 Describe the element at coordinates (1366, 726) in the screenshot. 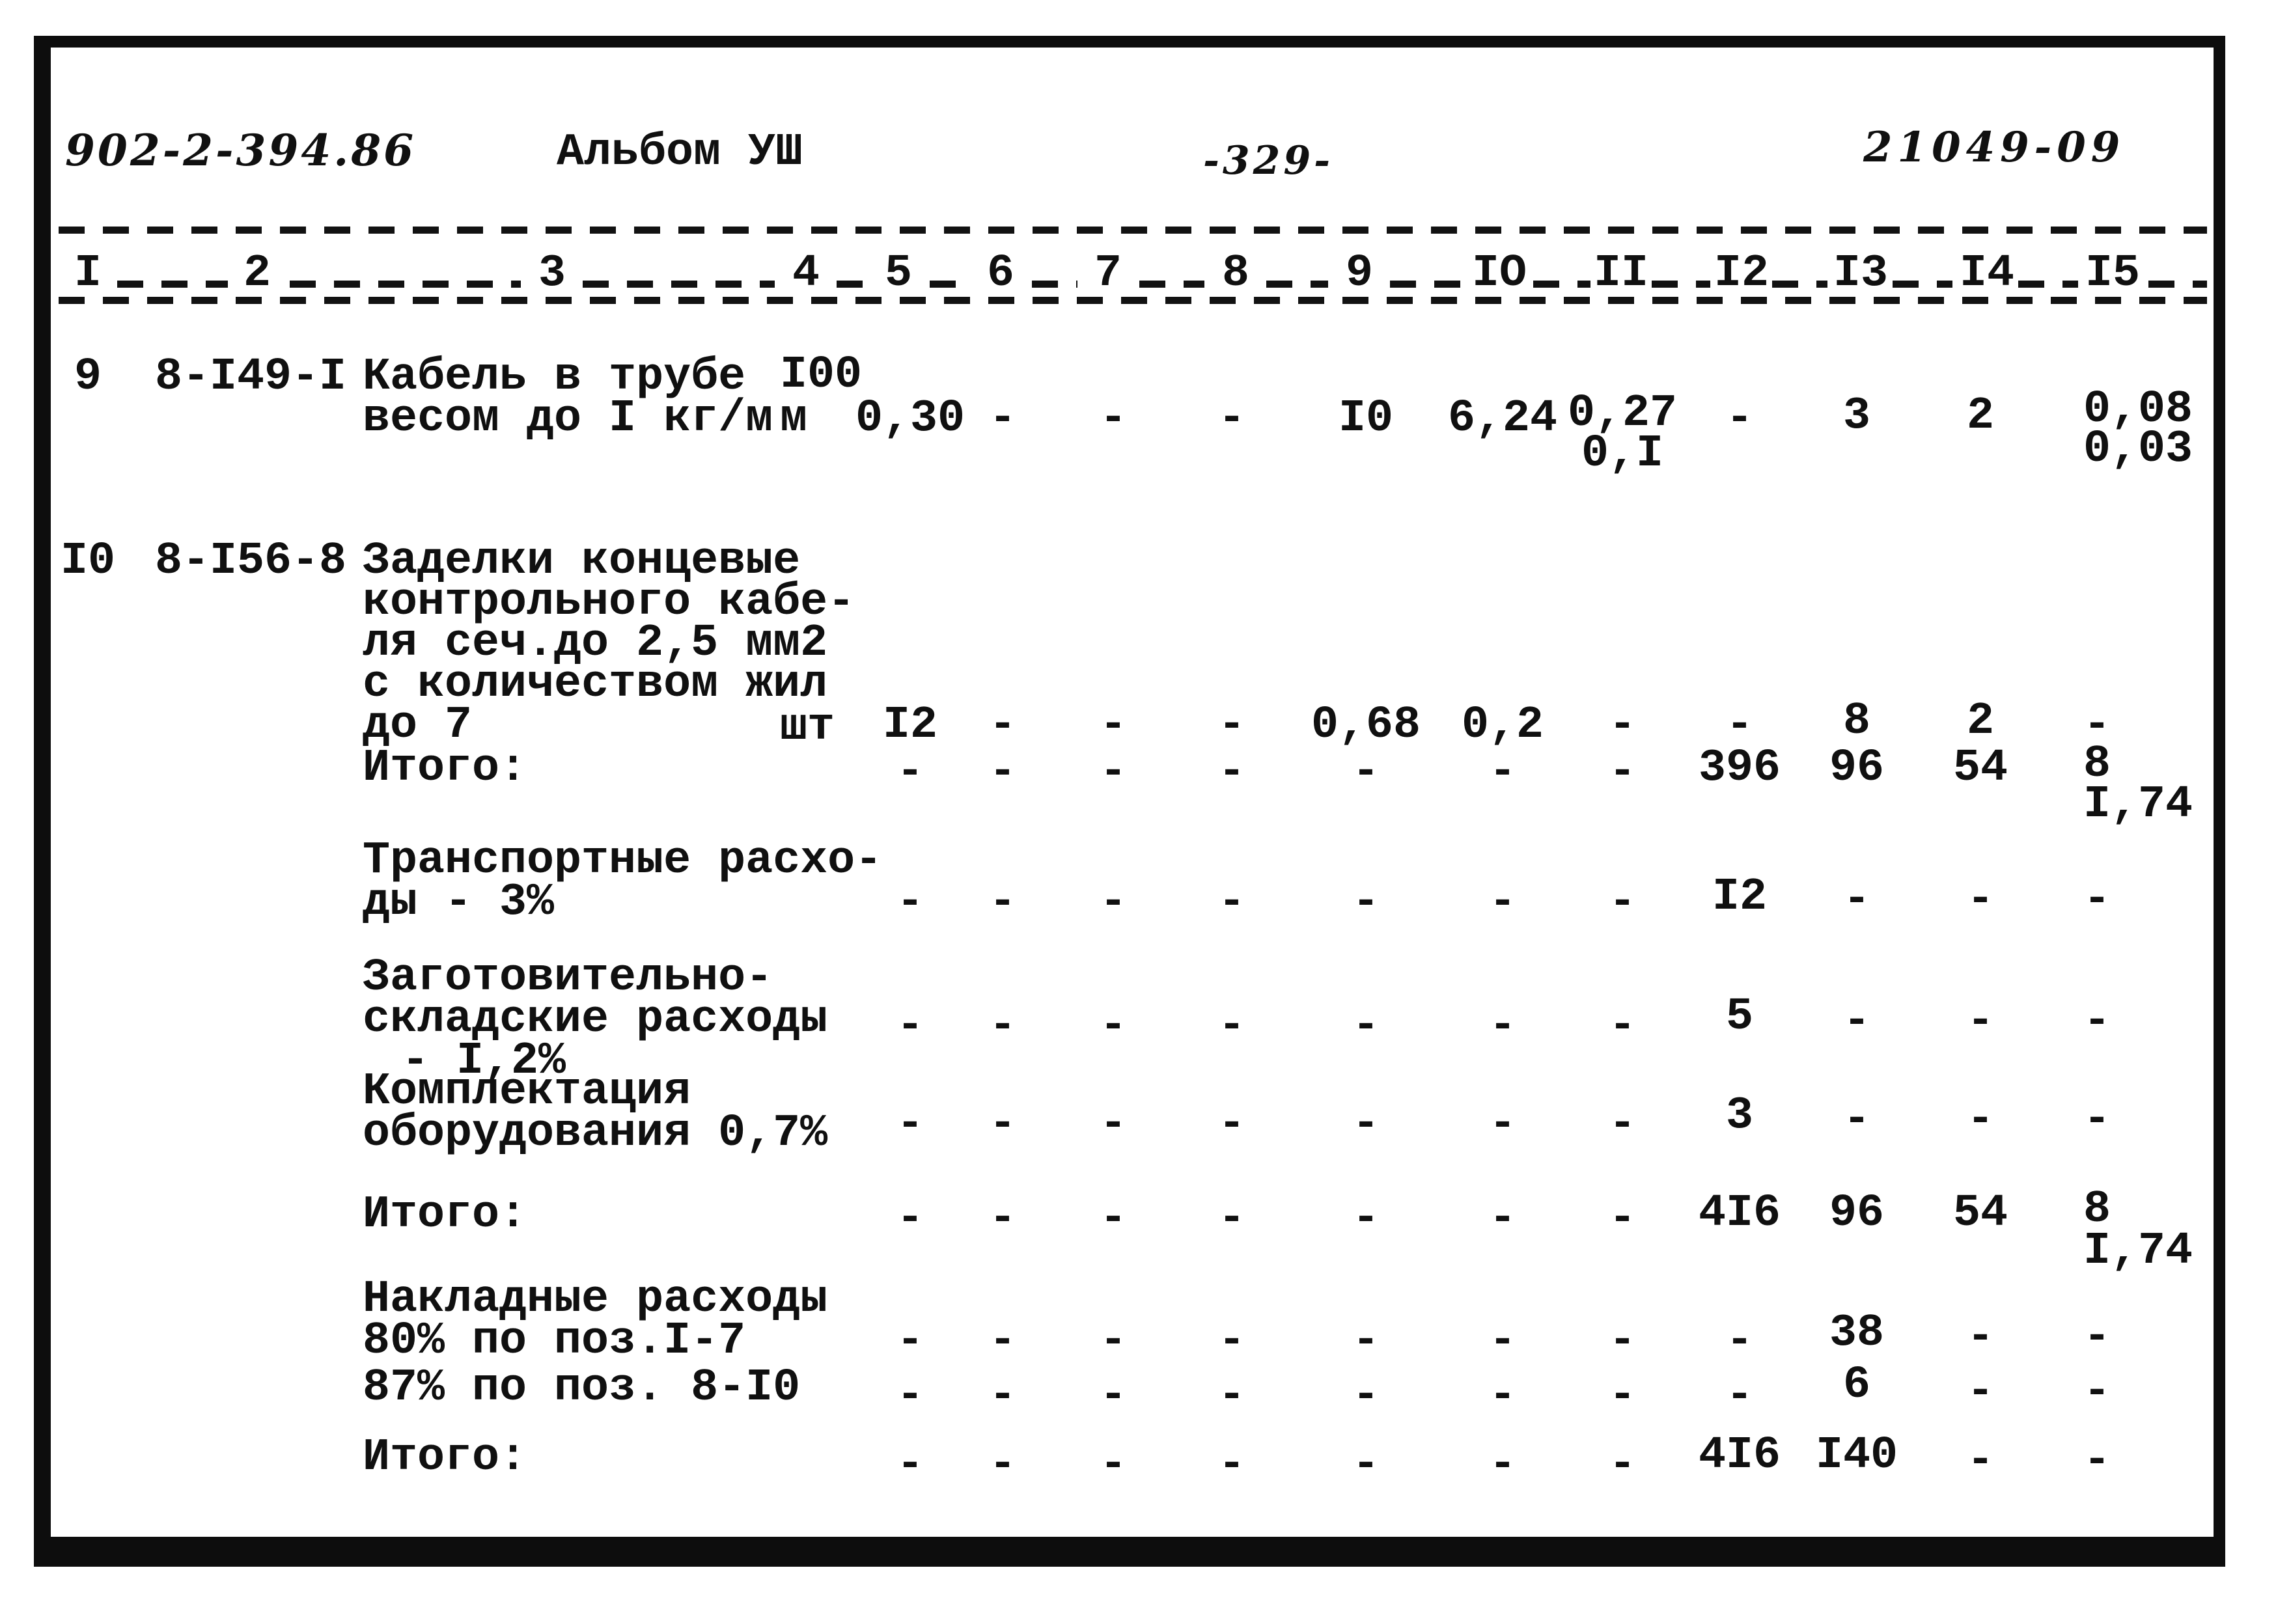

I see `cell-col9: 0,68` at that location.